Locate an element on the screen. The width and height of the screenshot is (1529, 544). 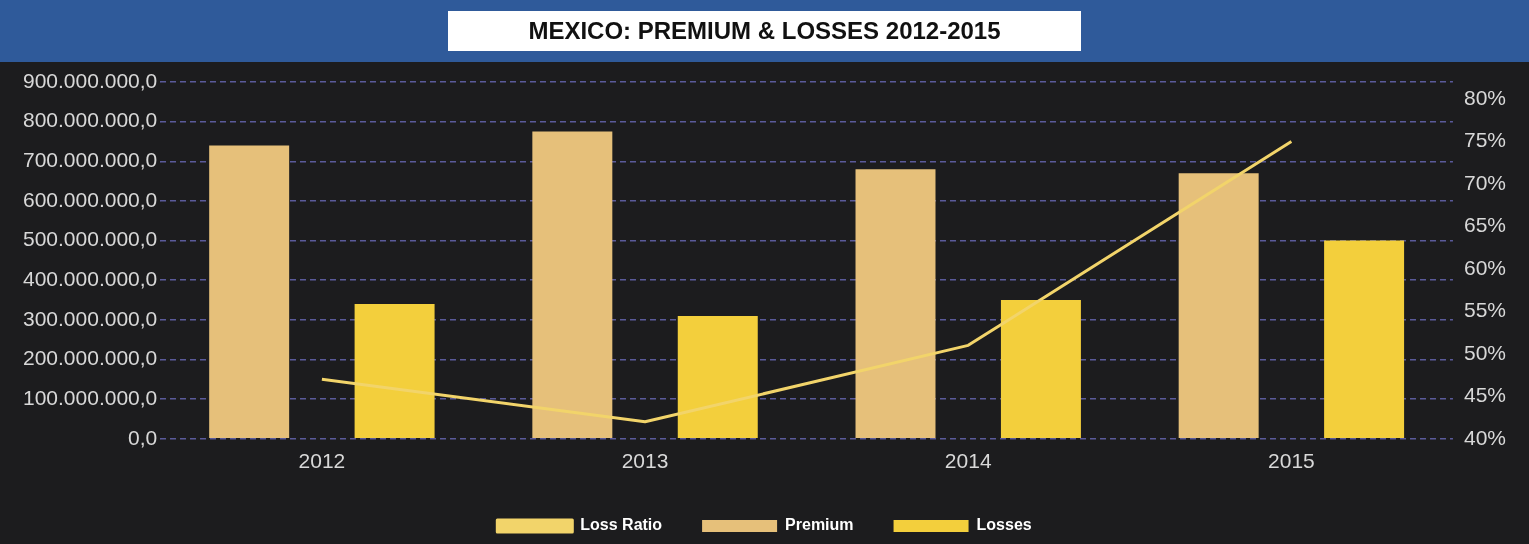
y-tick-label: 200.000.000,0 is located at coordinates (90, 358).